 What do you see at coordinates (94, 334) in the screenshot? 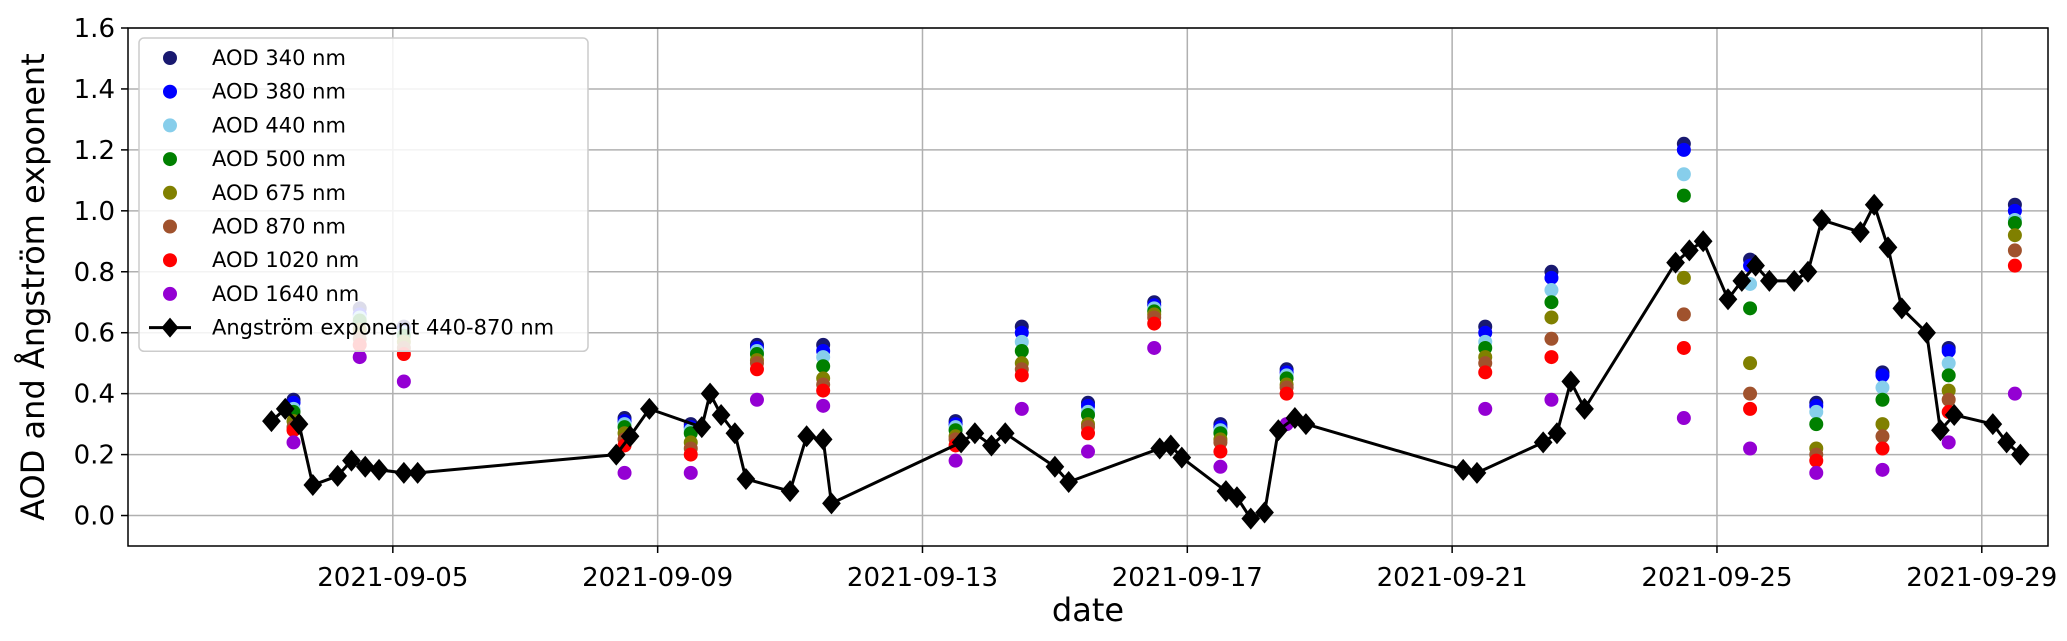
I see `y-tick-label: 0.6` at bounding box center [94, 334].